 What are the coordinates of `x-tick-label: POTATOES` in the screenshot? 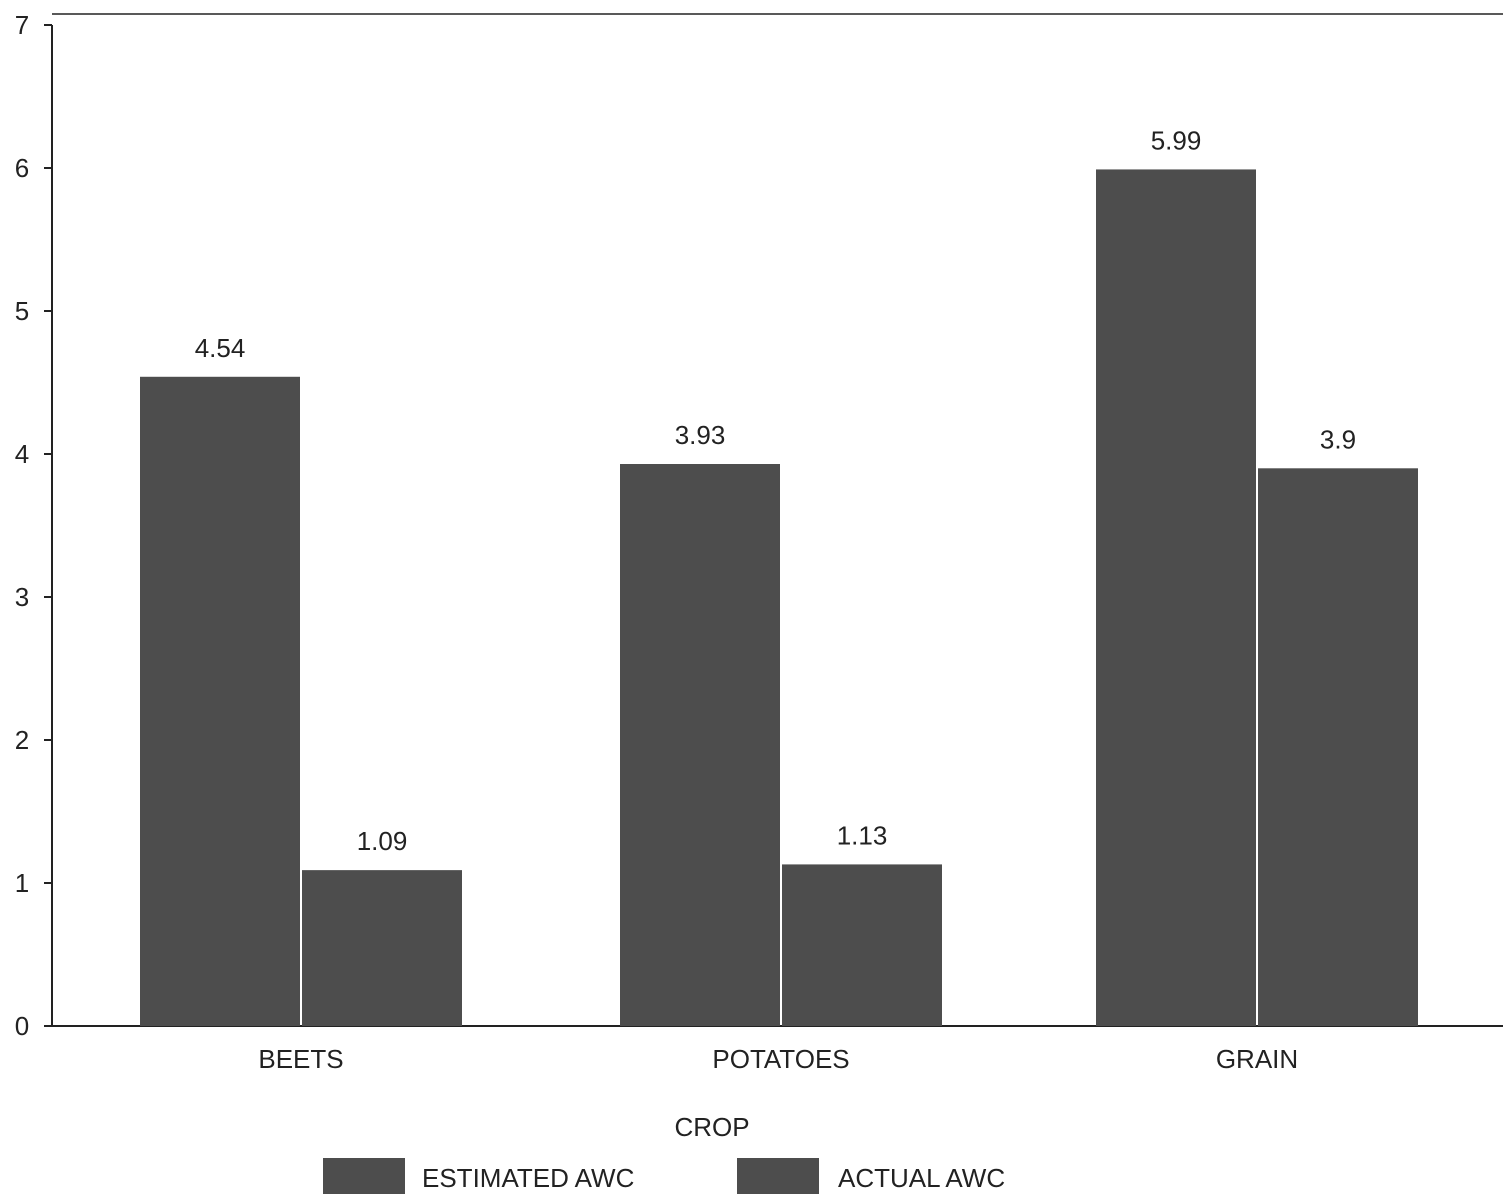 It's located at (780, 1059).